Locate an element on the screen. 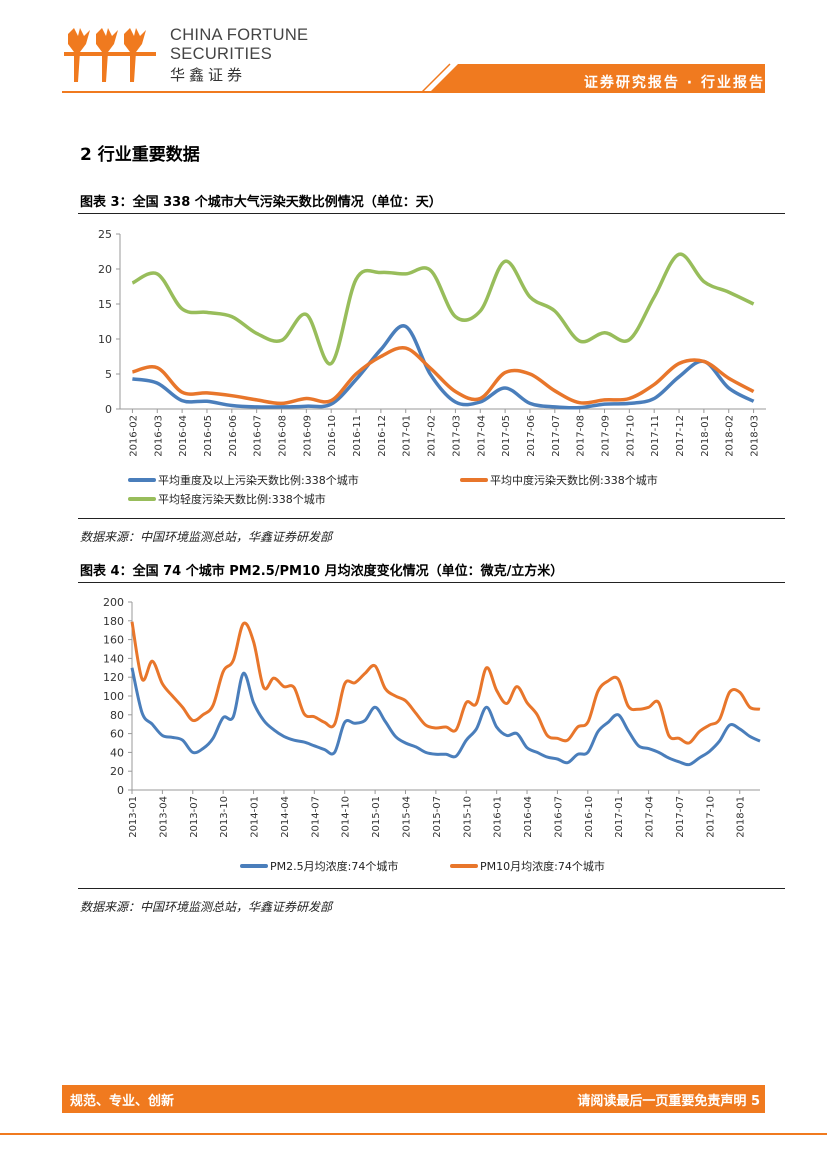 The width and height of the screenshot is (827, 1169). figure3-title: 图表 3：全国 338 个城市大气污染天数比例情况（单位：天） is located at coordinates (261, 202).